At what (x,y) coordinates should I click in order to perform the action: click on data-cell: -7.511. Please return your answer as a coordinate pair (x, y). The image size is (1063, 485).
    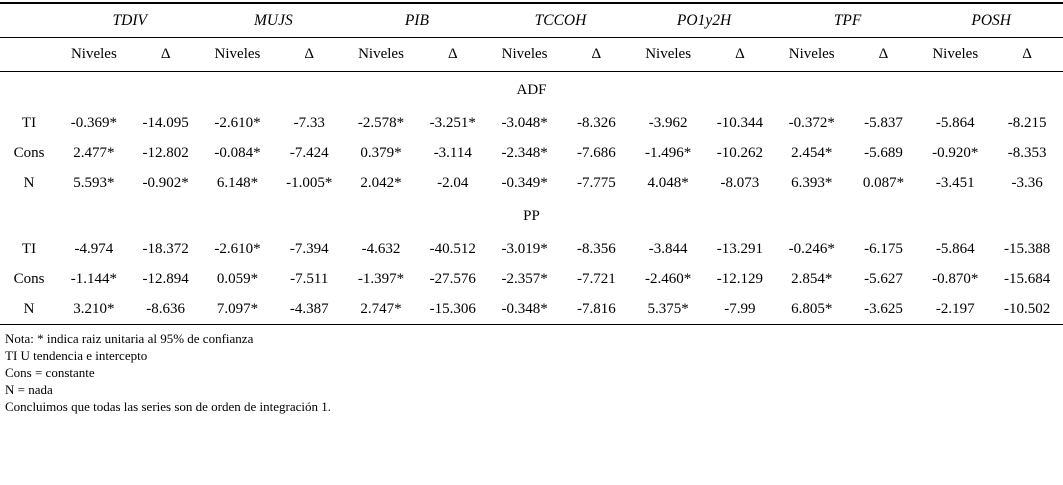
    Looking at the image, I should click on (309, 278).